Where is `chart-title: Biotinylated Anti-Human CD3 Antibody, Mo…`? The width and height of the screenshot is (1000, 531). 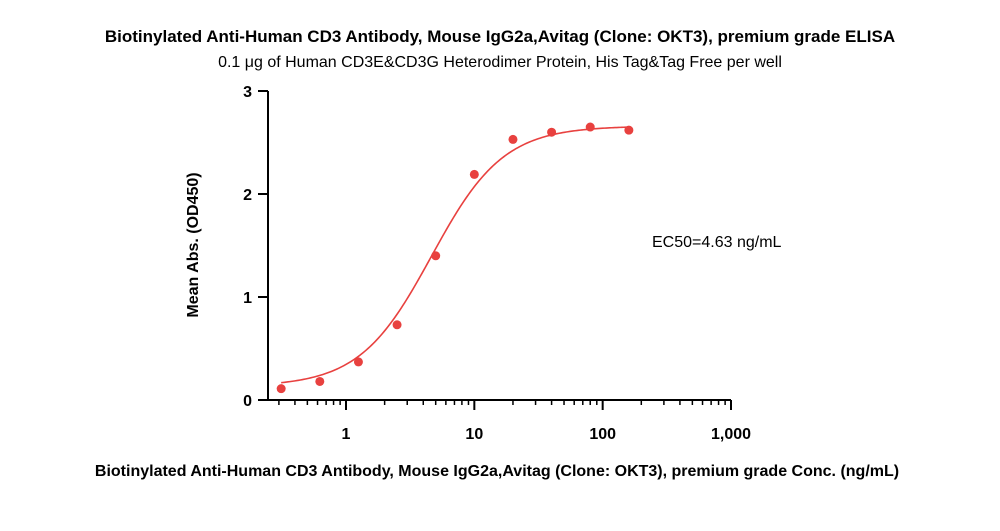
chart-title: Biotinylated Anti-Human CD3 Antibody, Mo… is located at coordinates (500, 36).